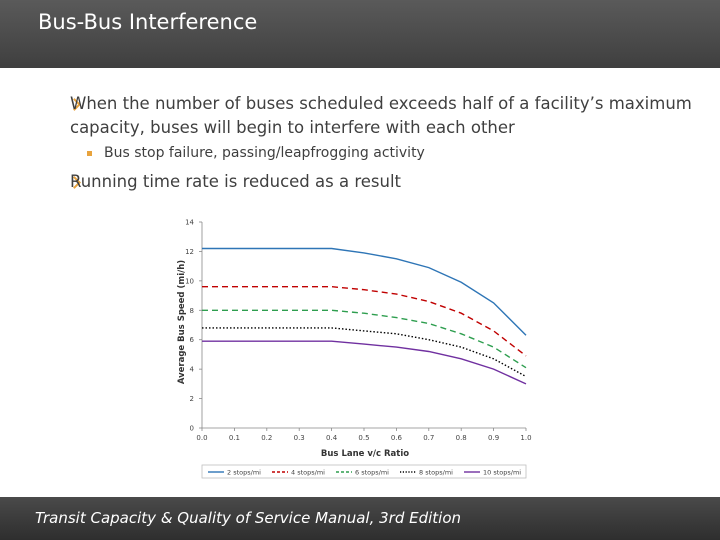  What do you see at coordinates (525, 438) in the screenshot?
I see `x-tick-label: 1.0` at bounding box center [525, 438].